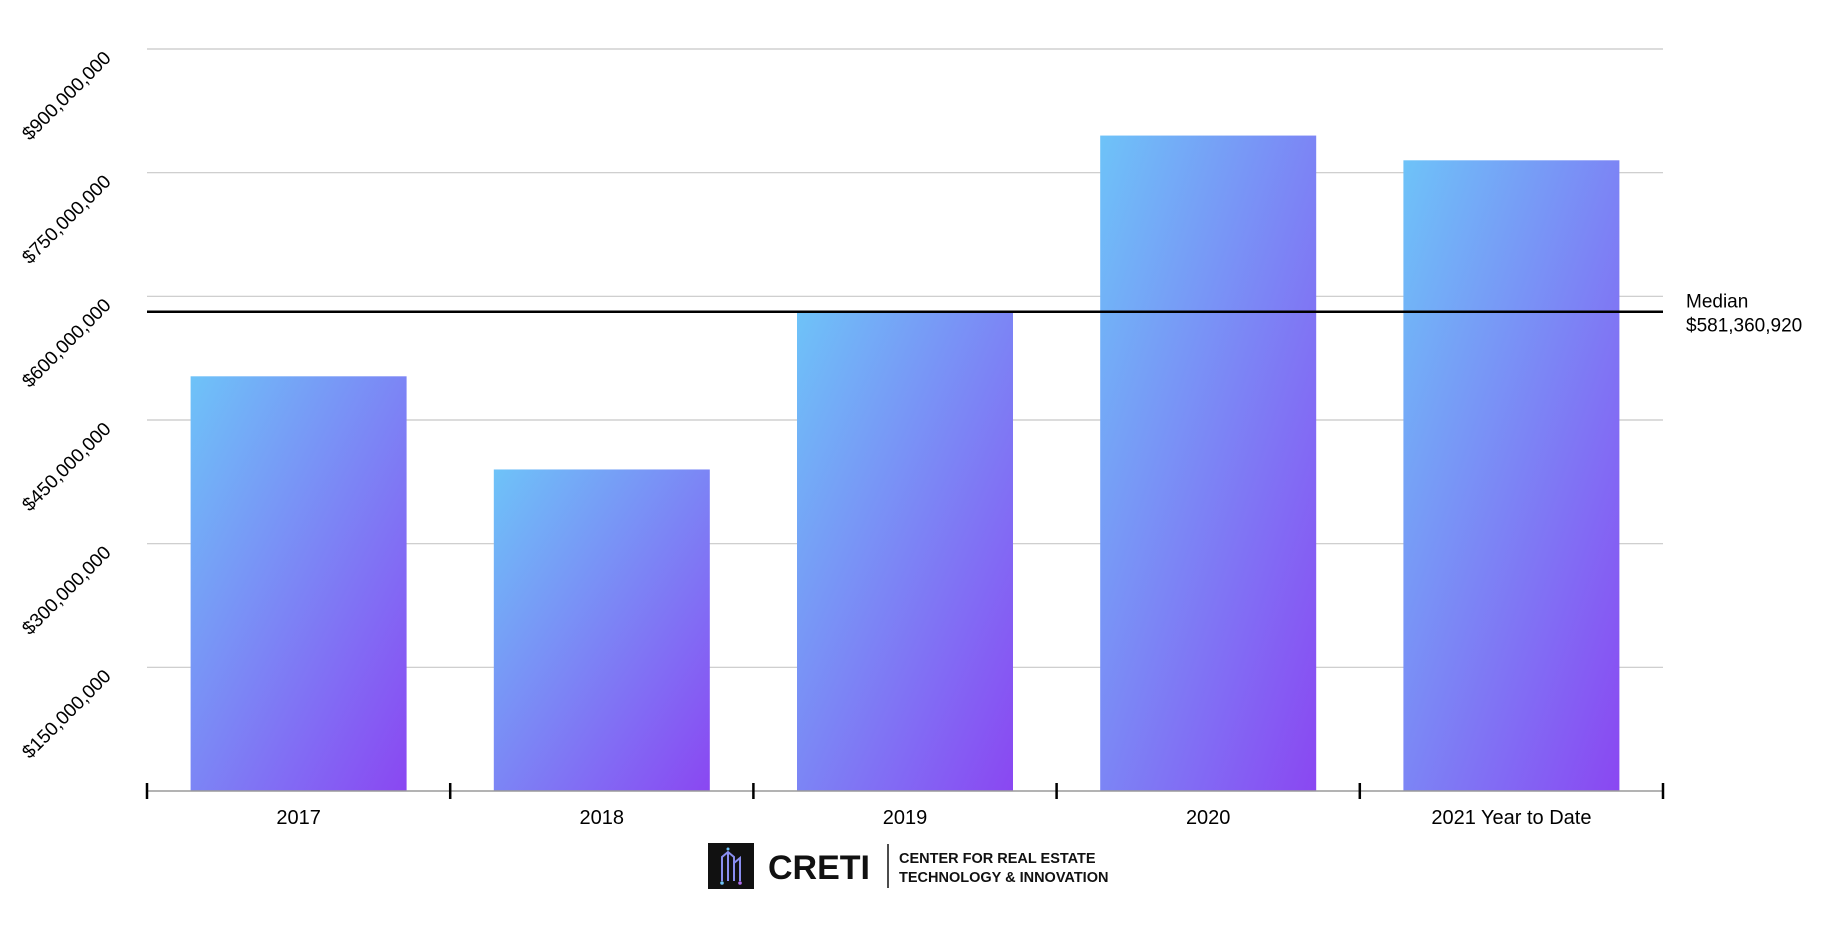  What do you see at coordinates (298, 583) in the screenshot?
I see `bar-2017` at bounding box center [298, 583].